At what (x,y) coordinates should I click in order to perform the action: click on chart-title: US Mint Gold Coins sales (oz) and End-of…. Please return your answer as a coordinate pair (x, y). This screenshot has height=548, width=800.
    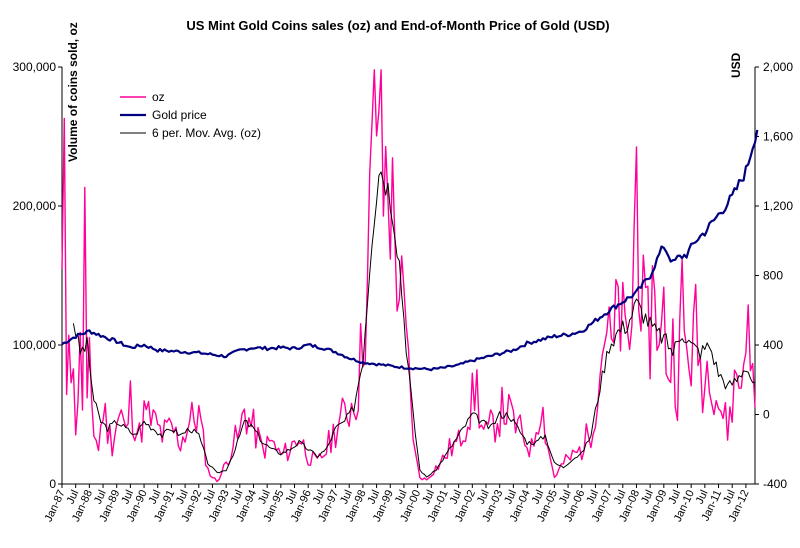
    Looking at the image, I should click on (397, 25).